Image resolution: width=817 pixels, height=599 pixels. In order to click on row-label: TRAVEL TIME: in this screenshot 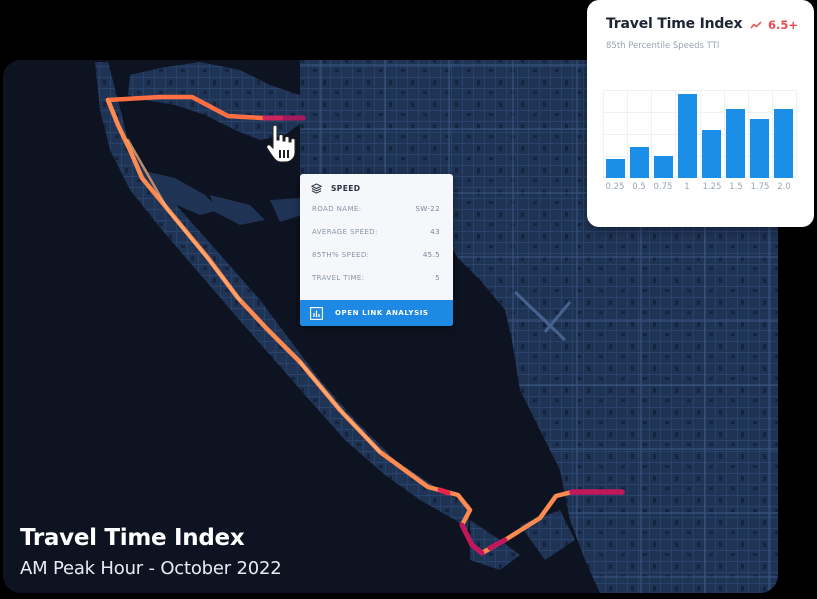, I will do `click(338, 278)`.